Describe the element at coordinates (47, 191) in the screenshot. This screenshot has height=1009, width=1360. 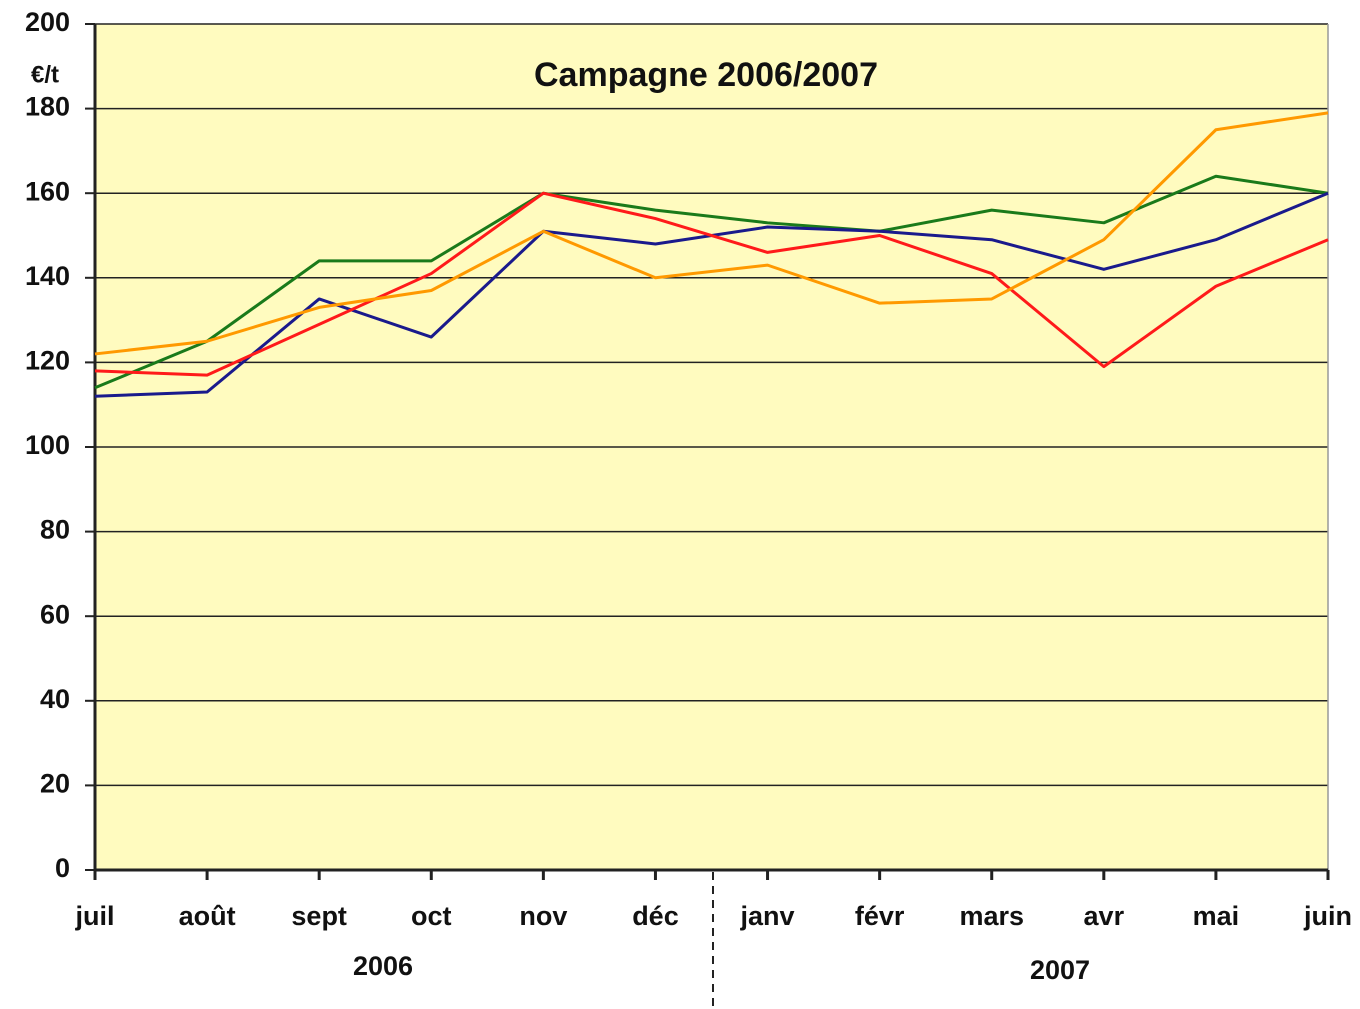
I see `y-tick-label: 160` at that location.